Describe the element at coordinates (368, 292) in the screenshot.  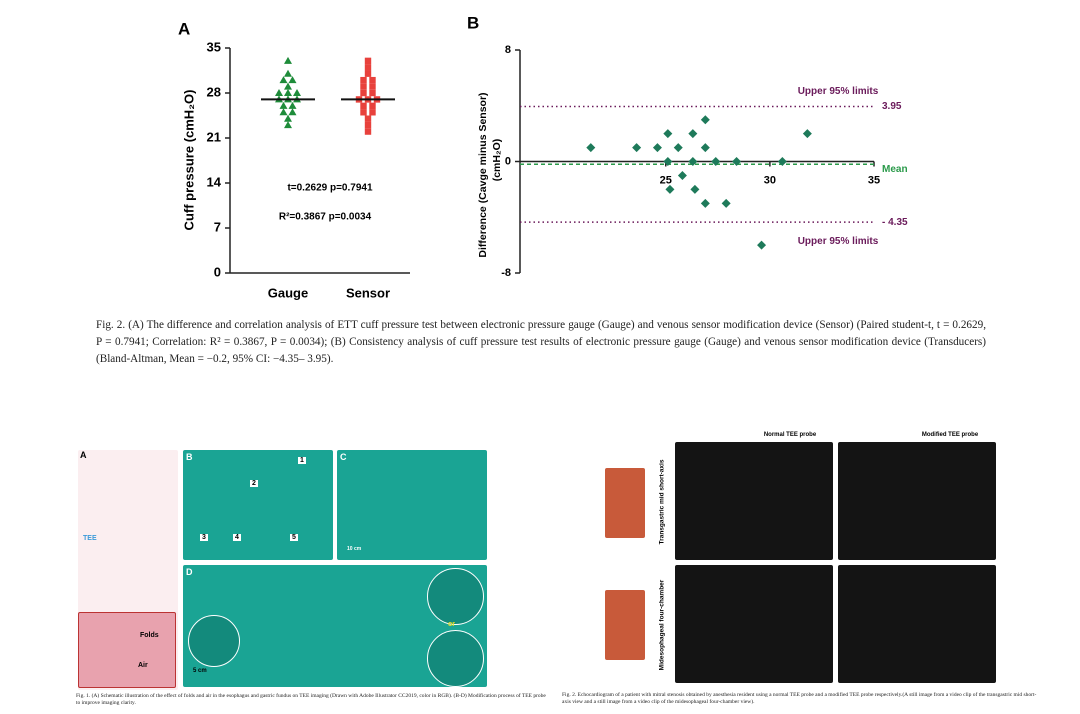
I see `x-tick-label: Sensor` at that location.